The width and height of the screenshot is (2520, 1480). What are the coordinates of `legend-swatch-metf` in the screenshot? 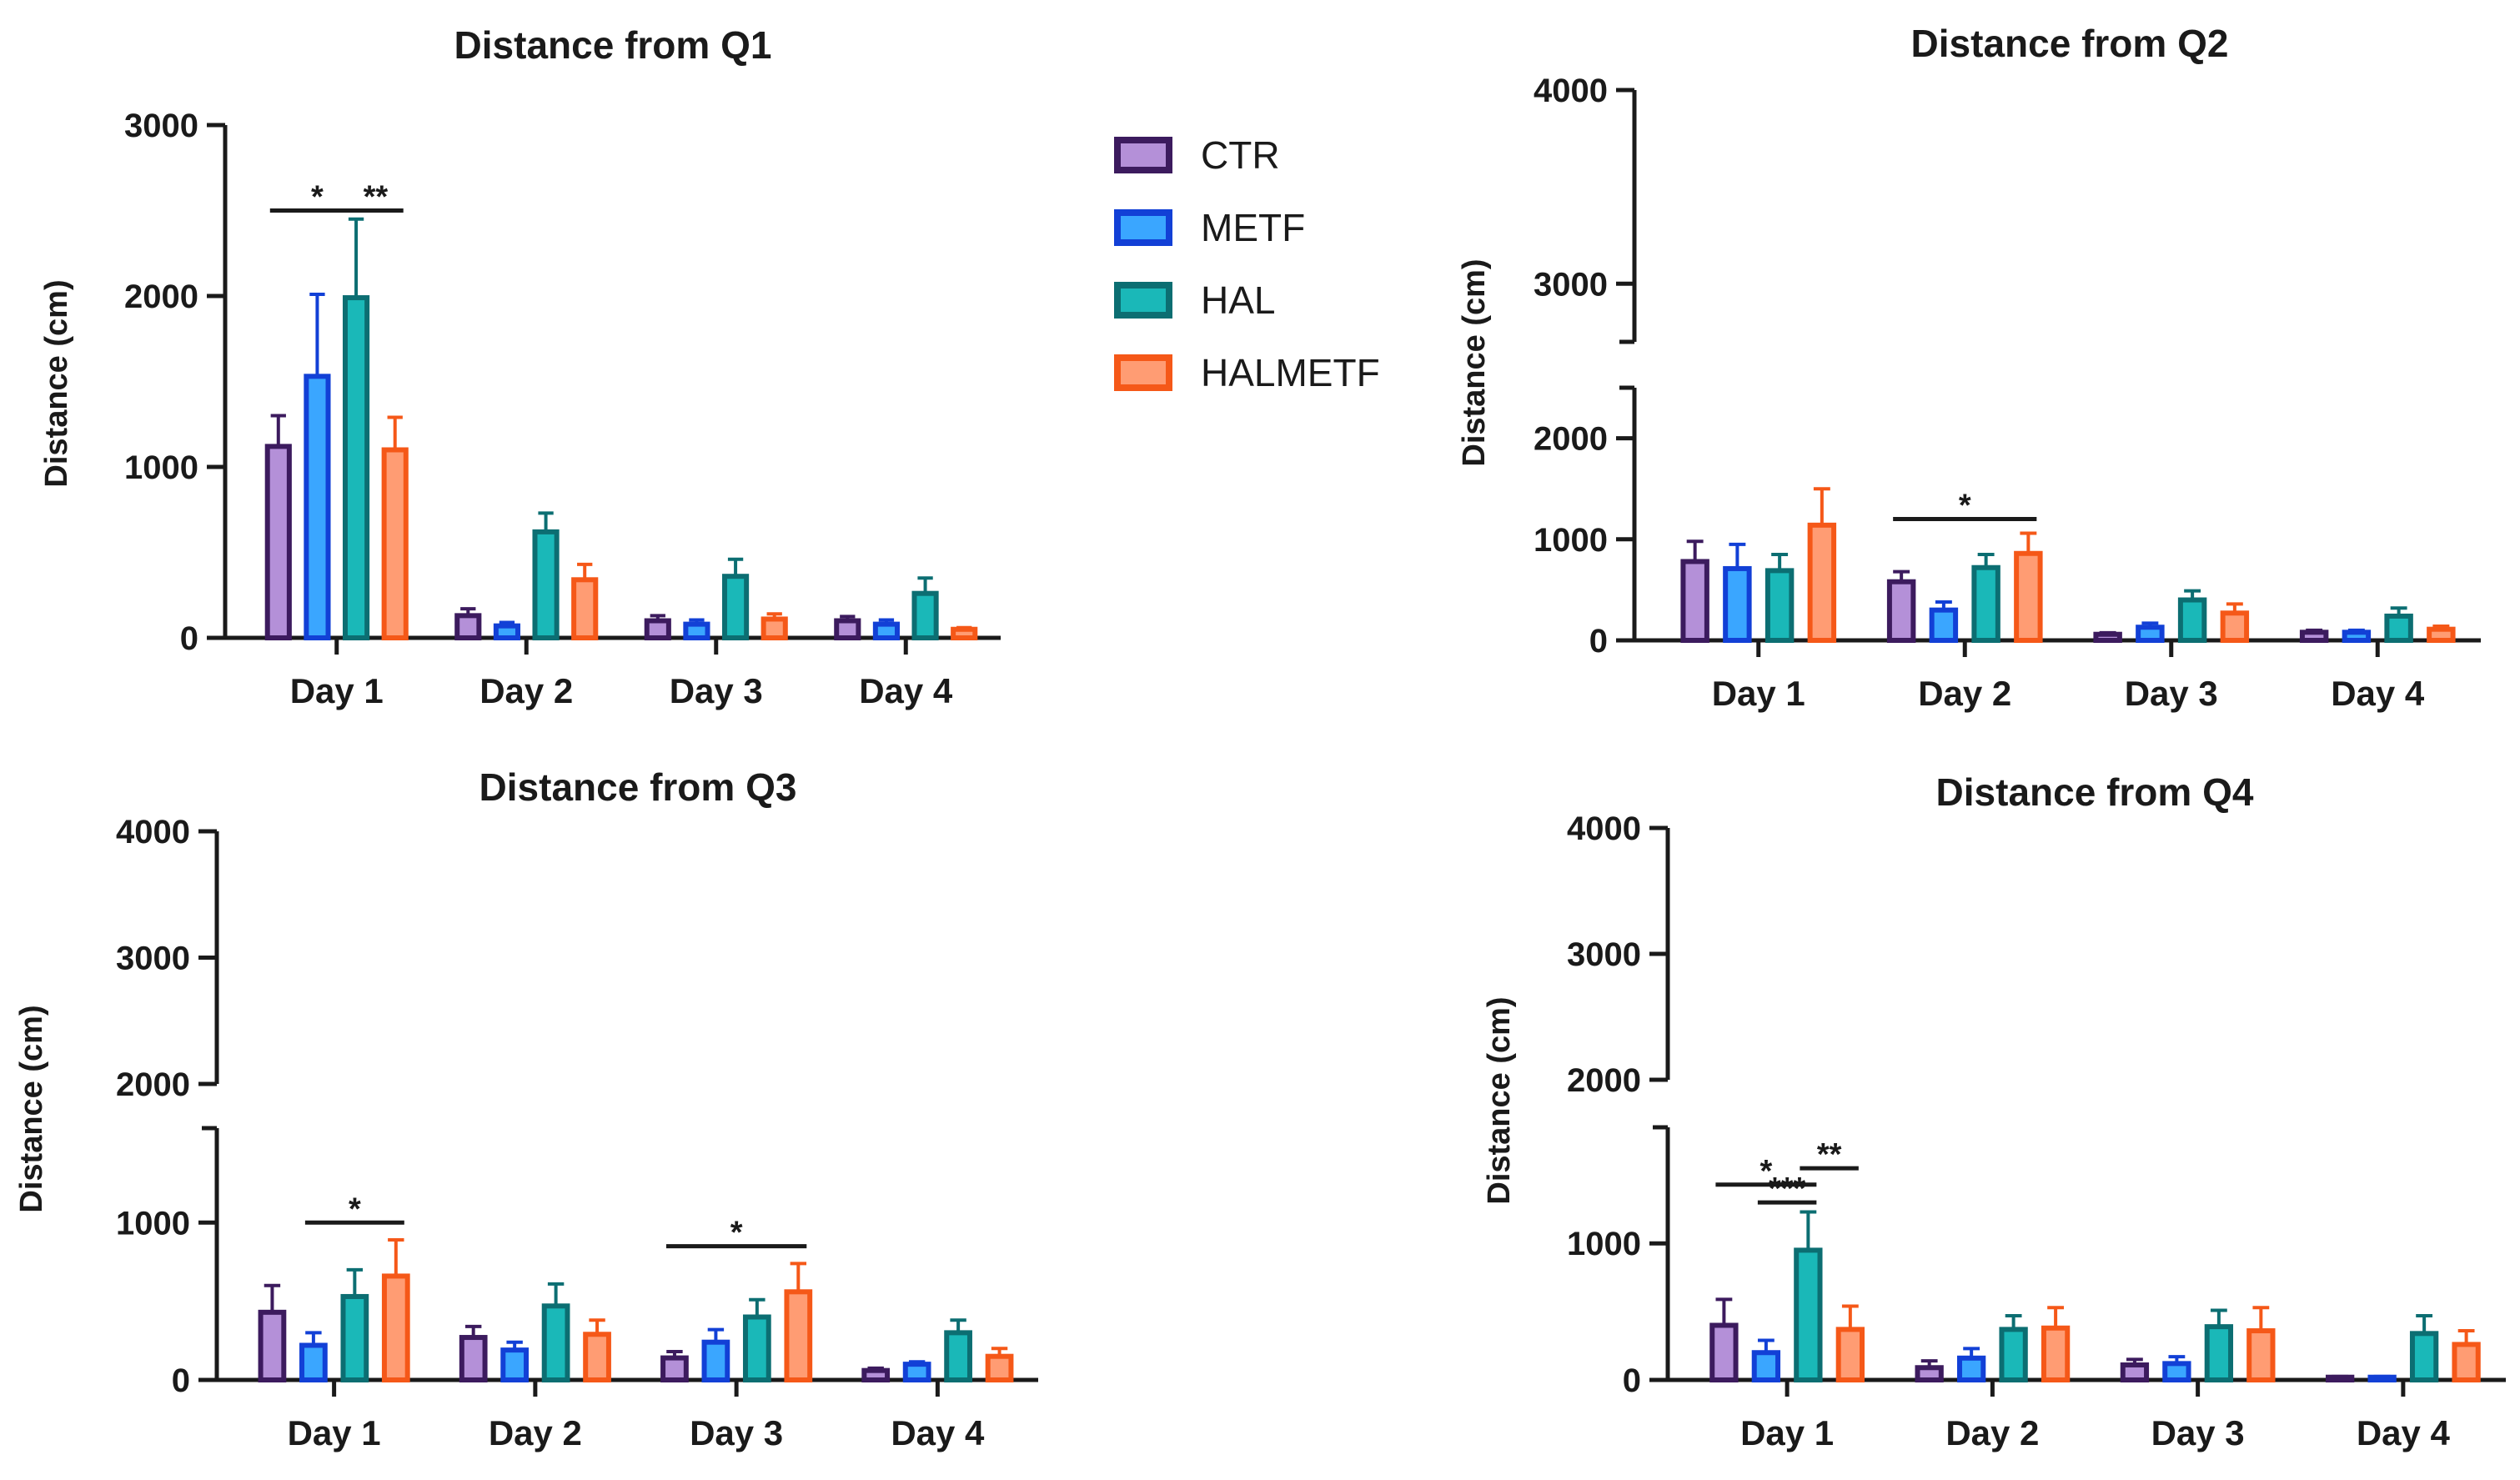 It's located at (1143, 228).